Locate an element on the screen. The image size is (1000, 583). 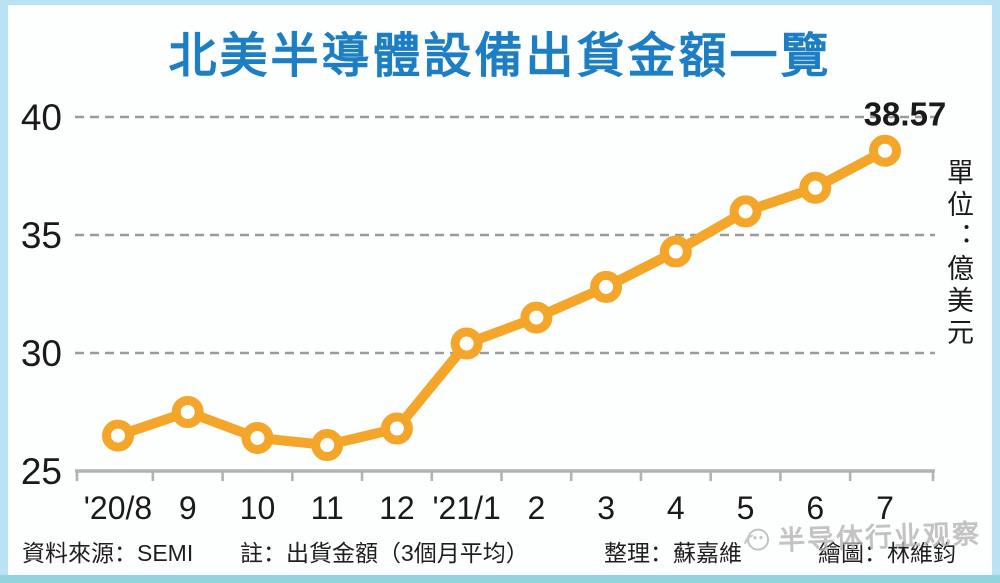
x-tick-label: 2 is located at coordinates (536, 508).